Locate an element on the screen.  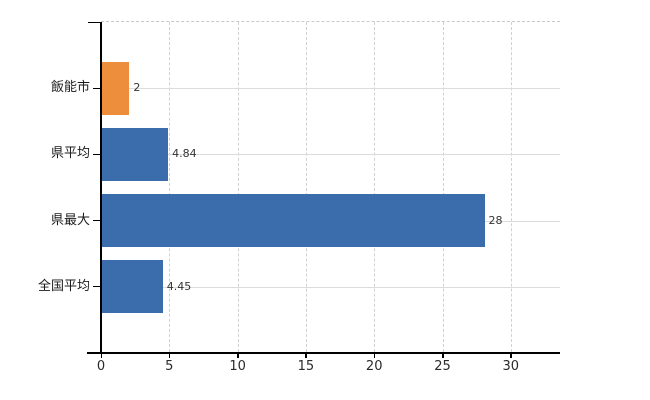
x-tick-label: 20 is located at coordinates (374, 366).